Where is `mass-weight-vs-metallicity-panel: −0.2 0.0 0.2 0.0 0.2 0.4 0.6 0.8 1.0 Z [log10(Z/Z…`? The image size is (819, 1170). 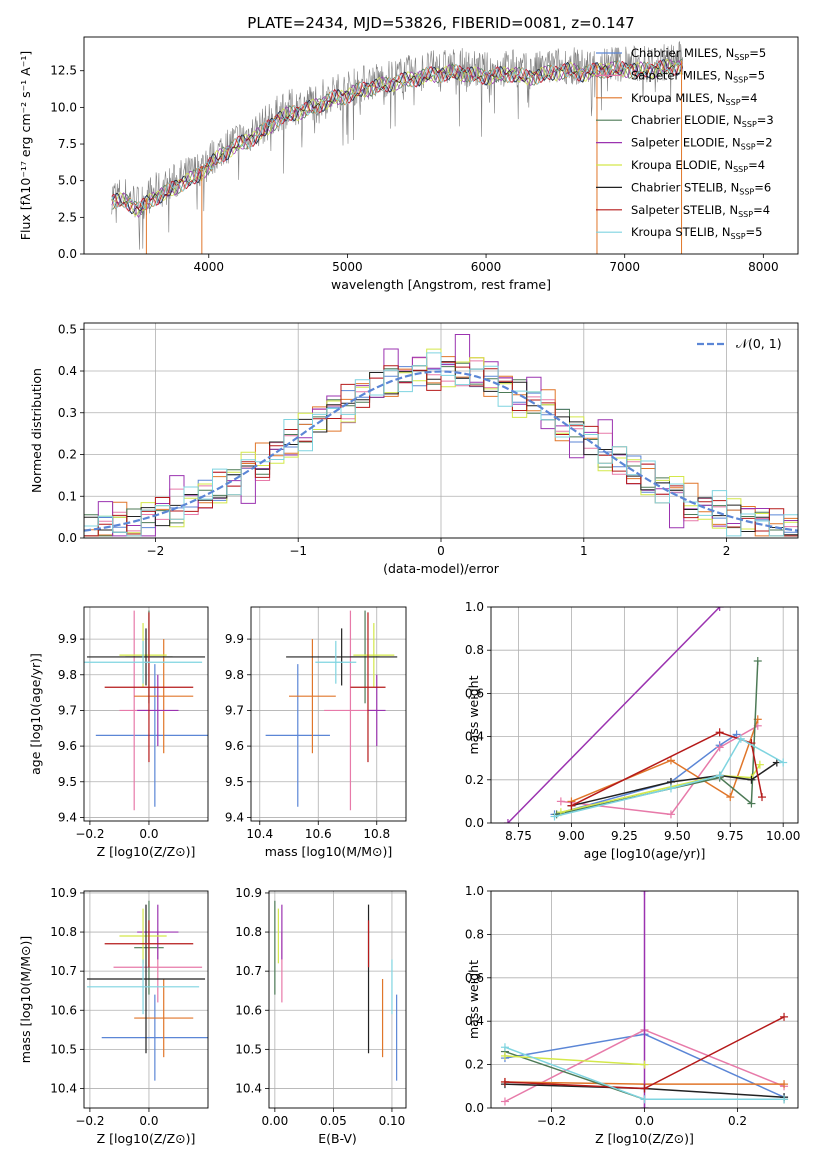
mass-weight-vs-metallicity-panel: −0.2 0.0 0.2 0.0 0.2 0.4 0.6 0.8 1.0 Z [log10(Z/Z… is located at coordinates (632, 1015).